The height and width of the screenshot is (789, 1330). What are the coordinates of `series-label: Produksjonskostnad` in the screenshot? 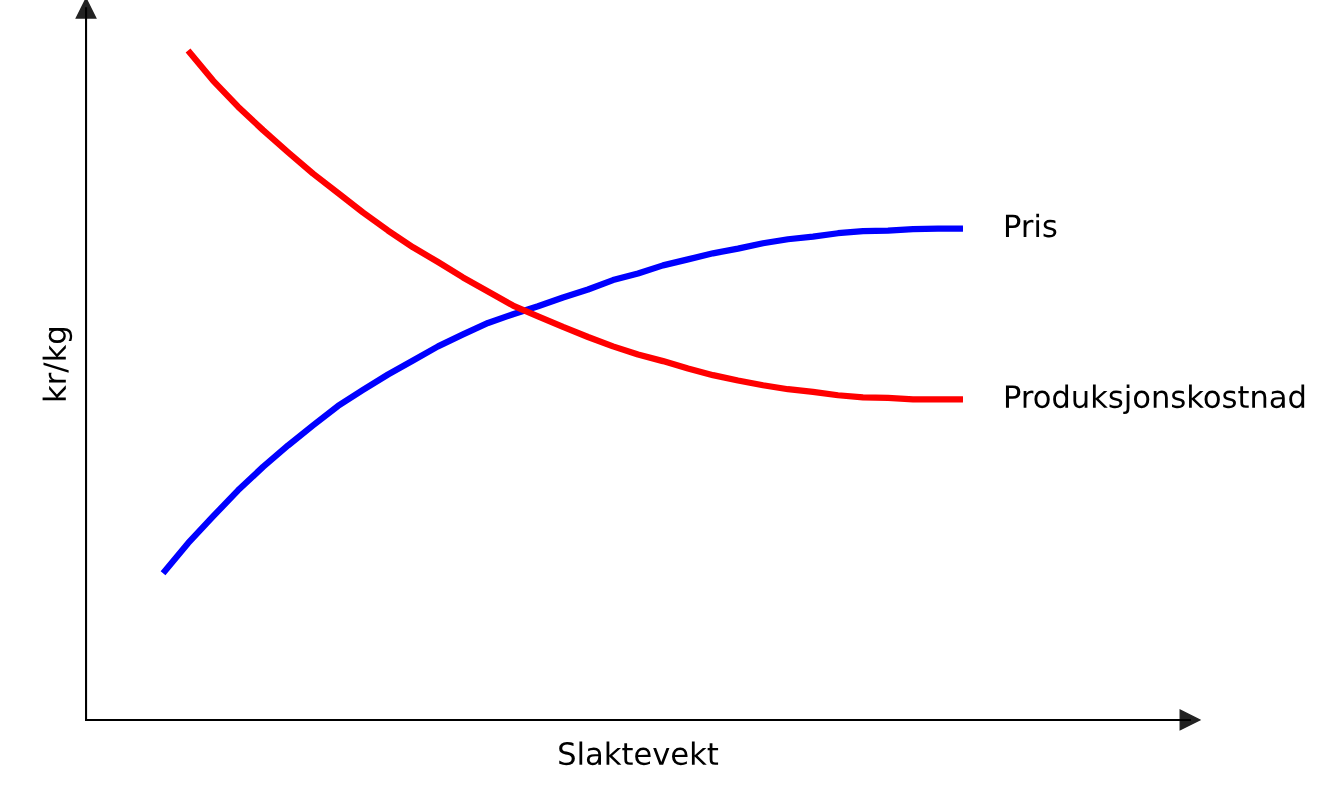 It's located at (1155, 399).